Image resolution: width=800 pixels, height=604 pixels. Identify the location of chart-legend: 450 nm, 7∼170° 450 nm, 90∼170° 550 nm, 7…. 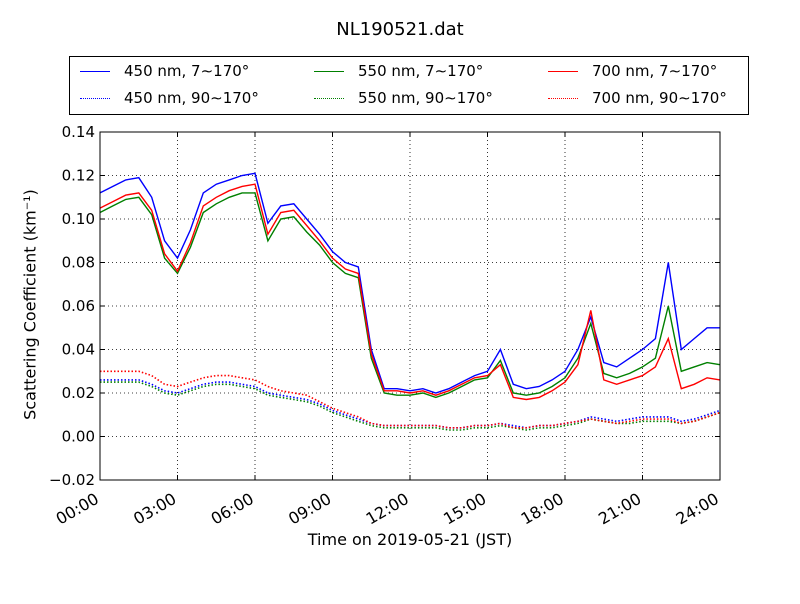
(409, 85).